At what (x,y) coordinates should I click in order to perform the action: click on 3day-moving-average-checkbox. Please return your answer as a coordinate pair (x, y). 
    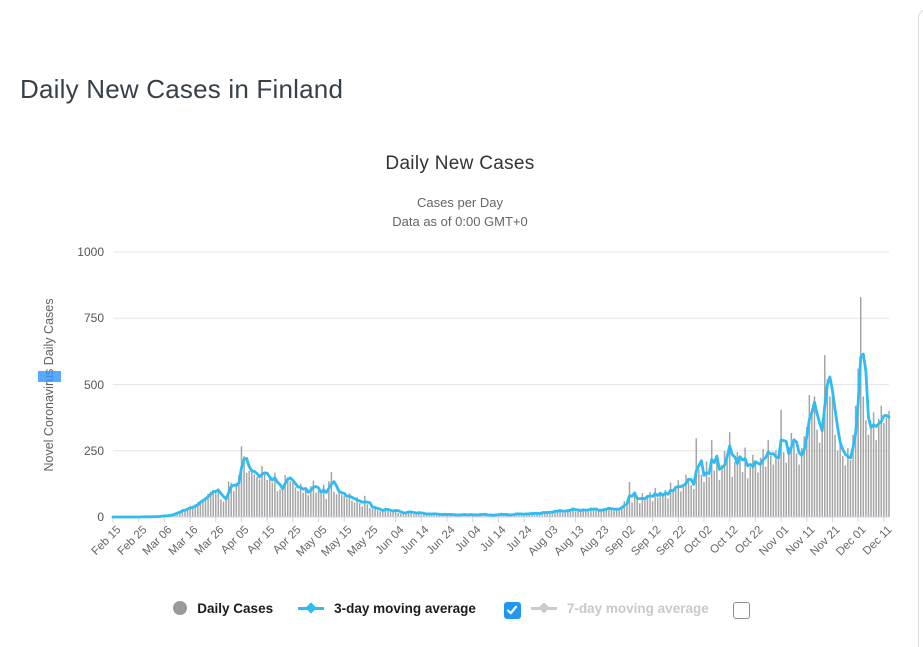
    Looking at the image, I should click on (512, 610).